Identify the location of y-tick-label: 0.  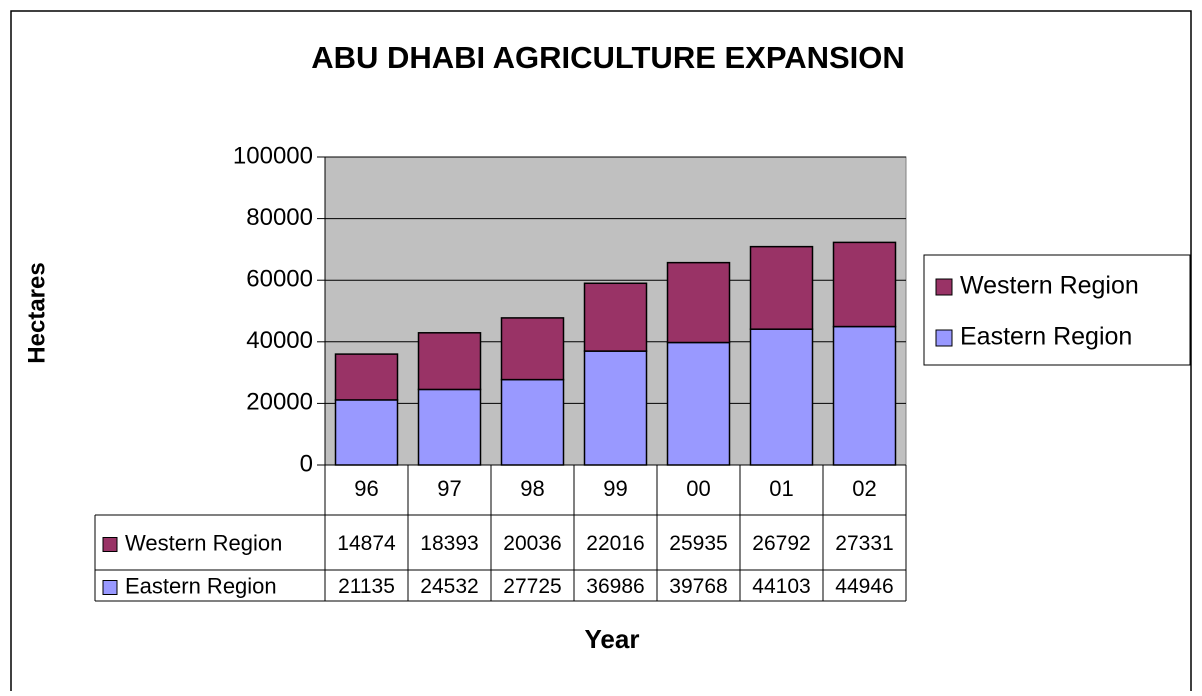
(306, 463).